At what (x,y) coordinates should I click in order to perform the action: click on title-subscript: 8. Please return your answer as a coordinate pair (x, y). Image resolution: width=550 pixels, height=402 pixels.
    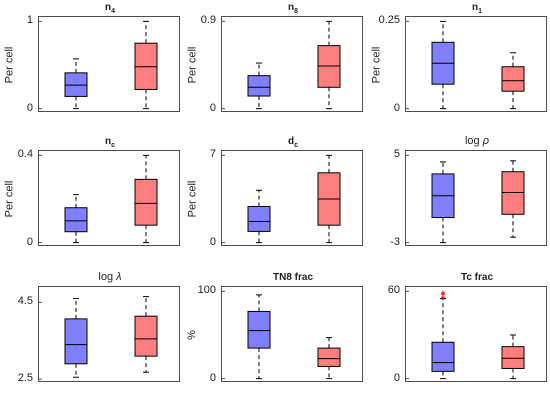
    Looking at the image, I should click on (296, 11).